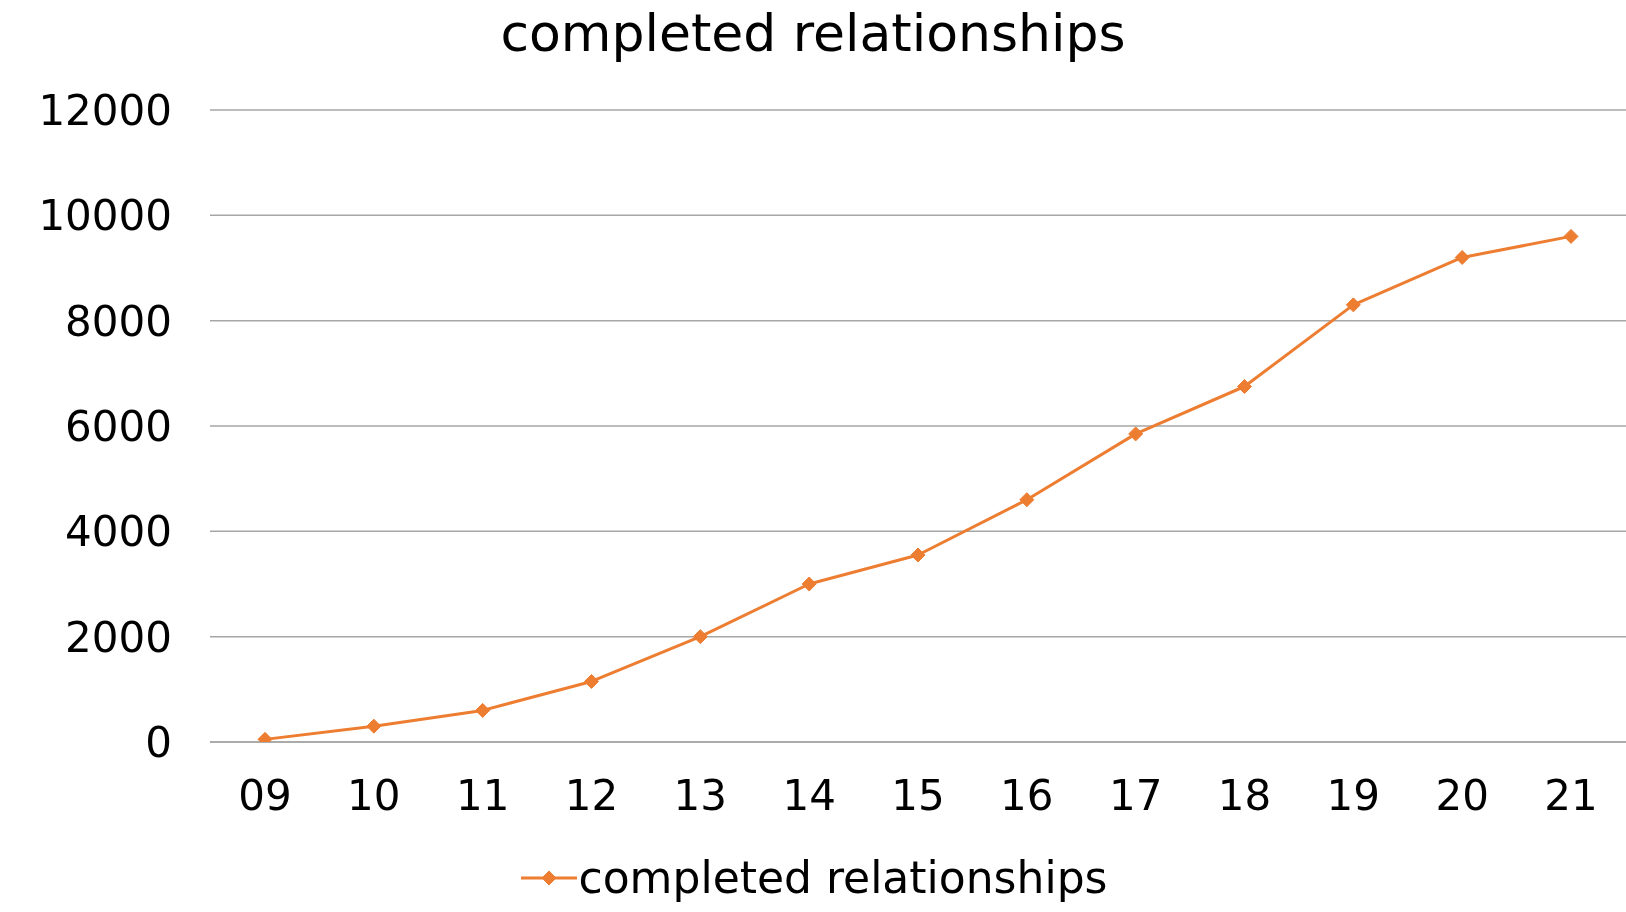 The height and width of the screenshot is (912, 1626). I want to click on x-tick-label: 10, so click(374, 795).